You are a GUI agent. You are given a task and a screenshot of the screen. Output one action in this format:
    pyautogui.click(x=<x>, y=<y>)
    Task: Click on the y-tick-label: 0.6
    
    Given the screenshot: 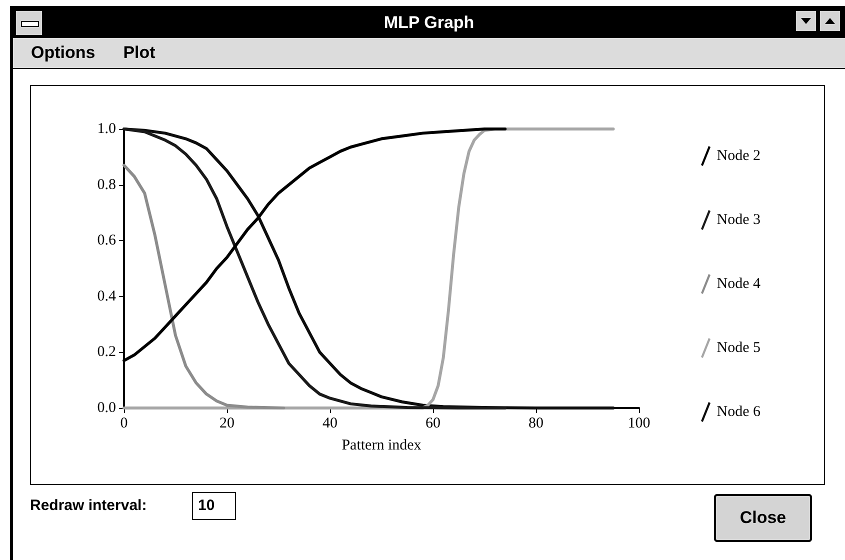 What is the action you would take?
    pyautogui.click(x=106, y=240)
    